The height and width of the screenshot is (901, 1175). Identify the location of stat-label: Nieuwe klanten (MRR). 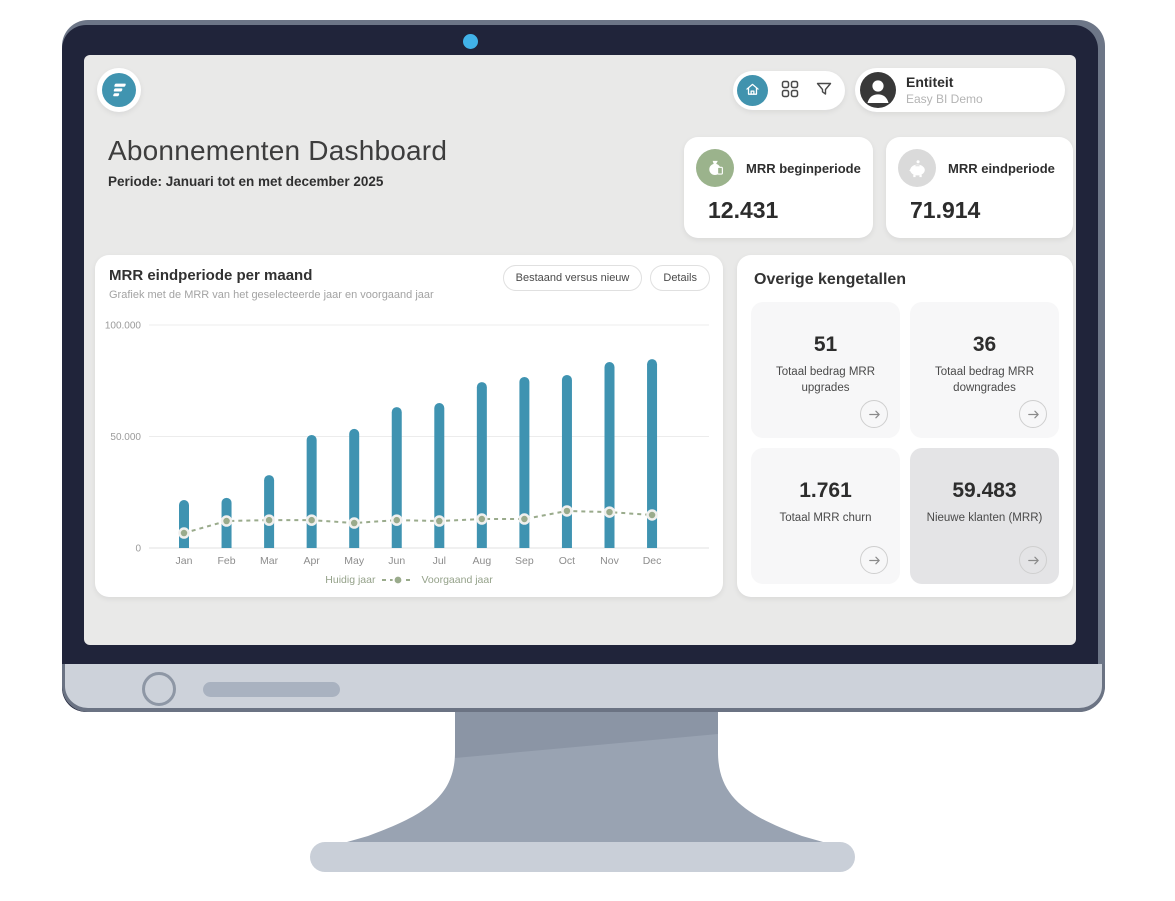
(984, 518).